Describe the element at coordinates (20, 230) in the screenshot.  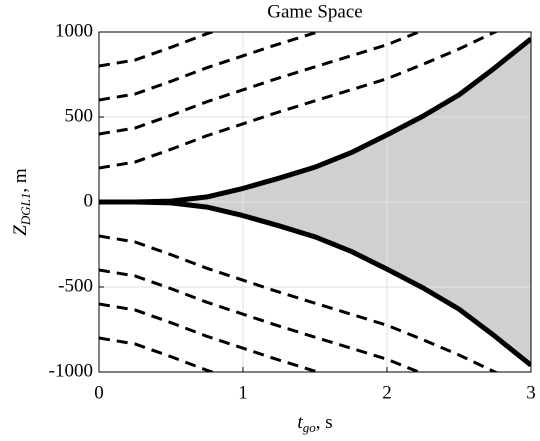
I see `y-label-symbol: Z` at that location.